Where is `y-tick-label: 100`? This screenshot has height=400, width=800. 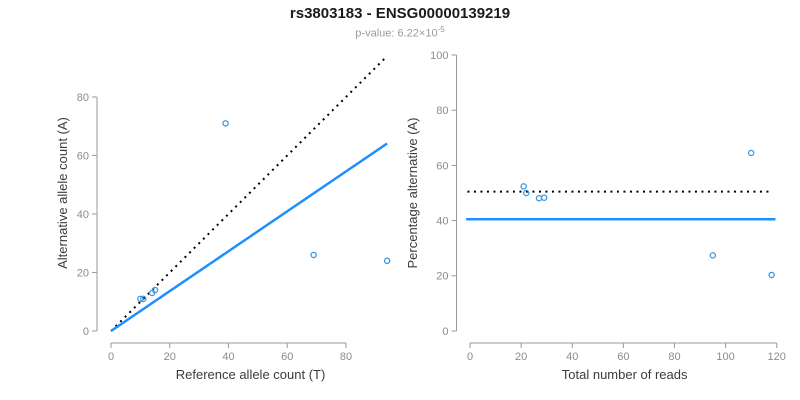
y-tick-label: 100 is located at coordinates (439, 56).